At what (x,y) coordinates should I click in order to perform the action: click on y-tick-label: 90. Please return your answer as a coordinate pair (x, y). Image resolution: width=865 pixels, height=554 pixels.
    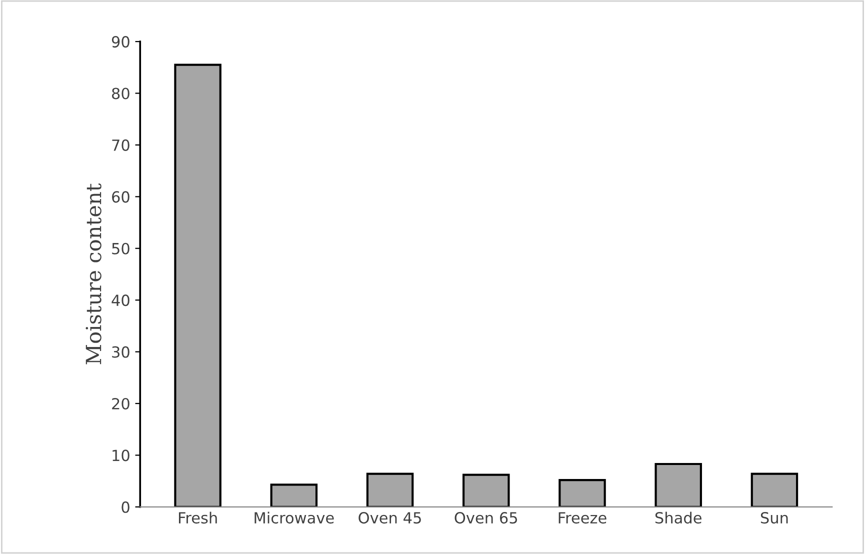
    Looking at the image, I should click on (121, 42).